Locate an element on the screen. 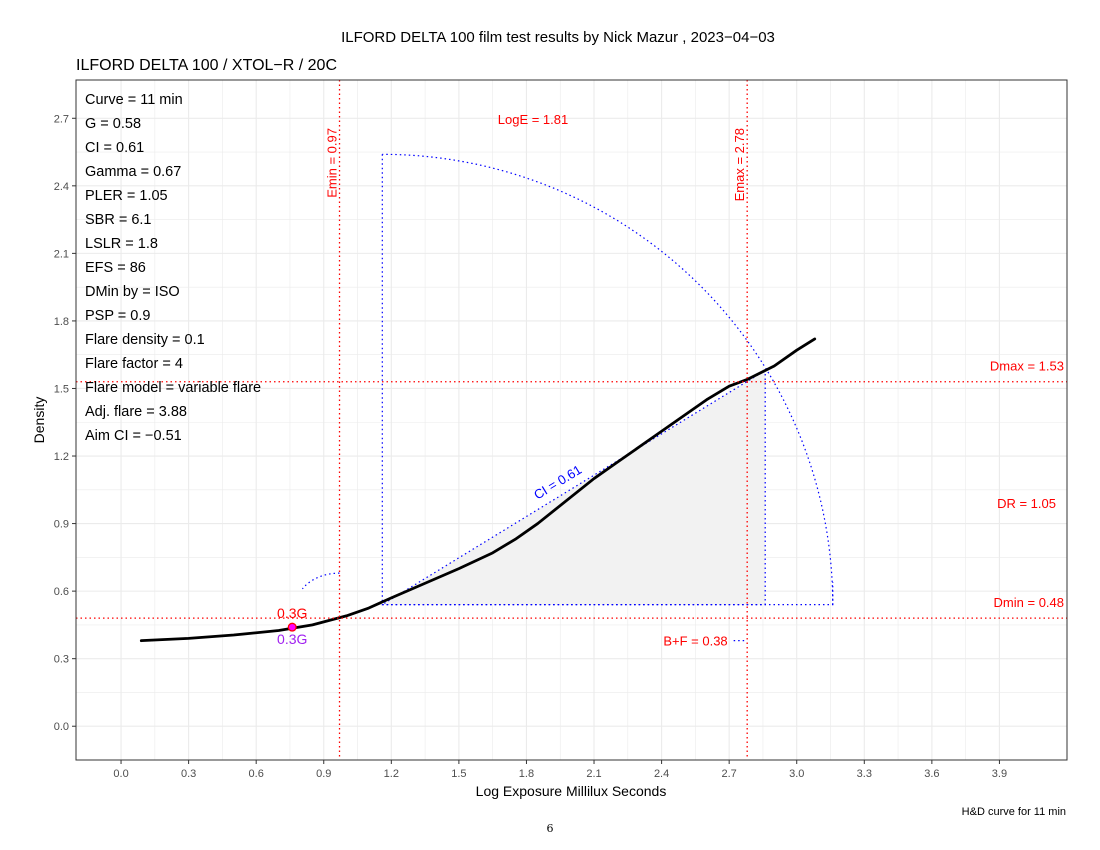 The width and height of the screenshot is (1100, 850). x-tick-label: 2.1 is located at coordinates (593, 774).